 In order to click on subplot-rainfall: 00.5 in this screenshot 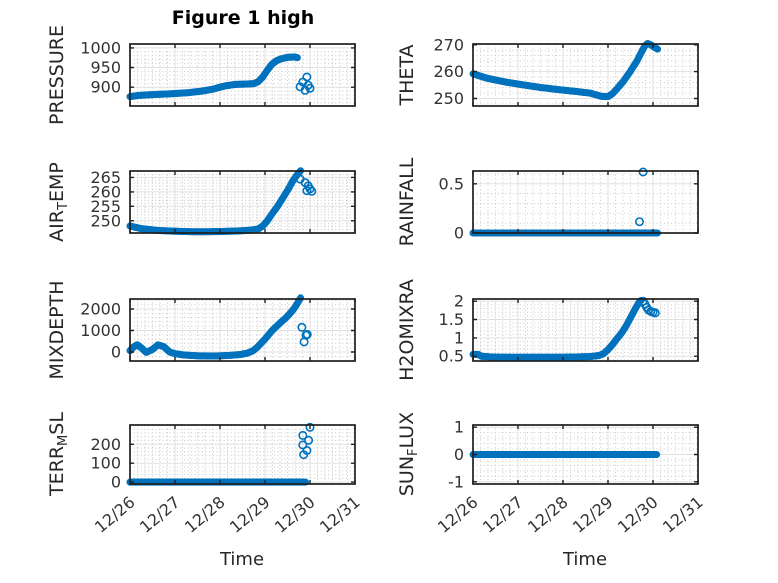, I will do `click(569, 205)`.